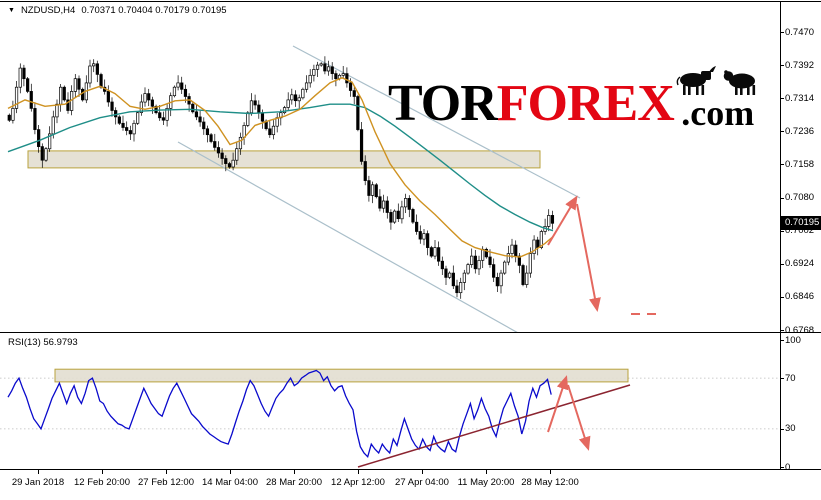  I want to click on price-tick-label: 0.7314, so click(800, 98).